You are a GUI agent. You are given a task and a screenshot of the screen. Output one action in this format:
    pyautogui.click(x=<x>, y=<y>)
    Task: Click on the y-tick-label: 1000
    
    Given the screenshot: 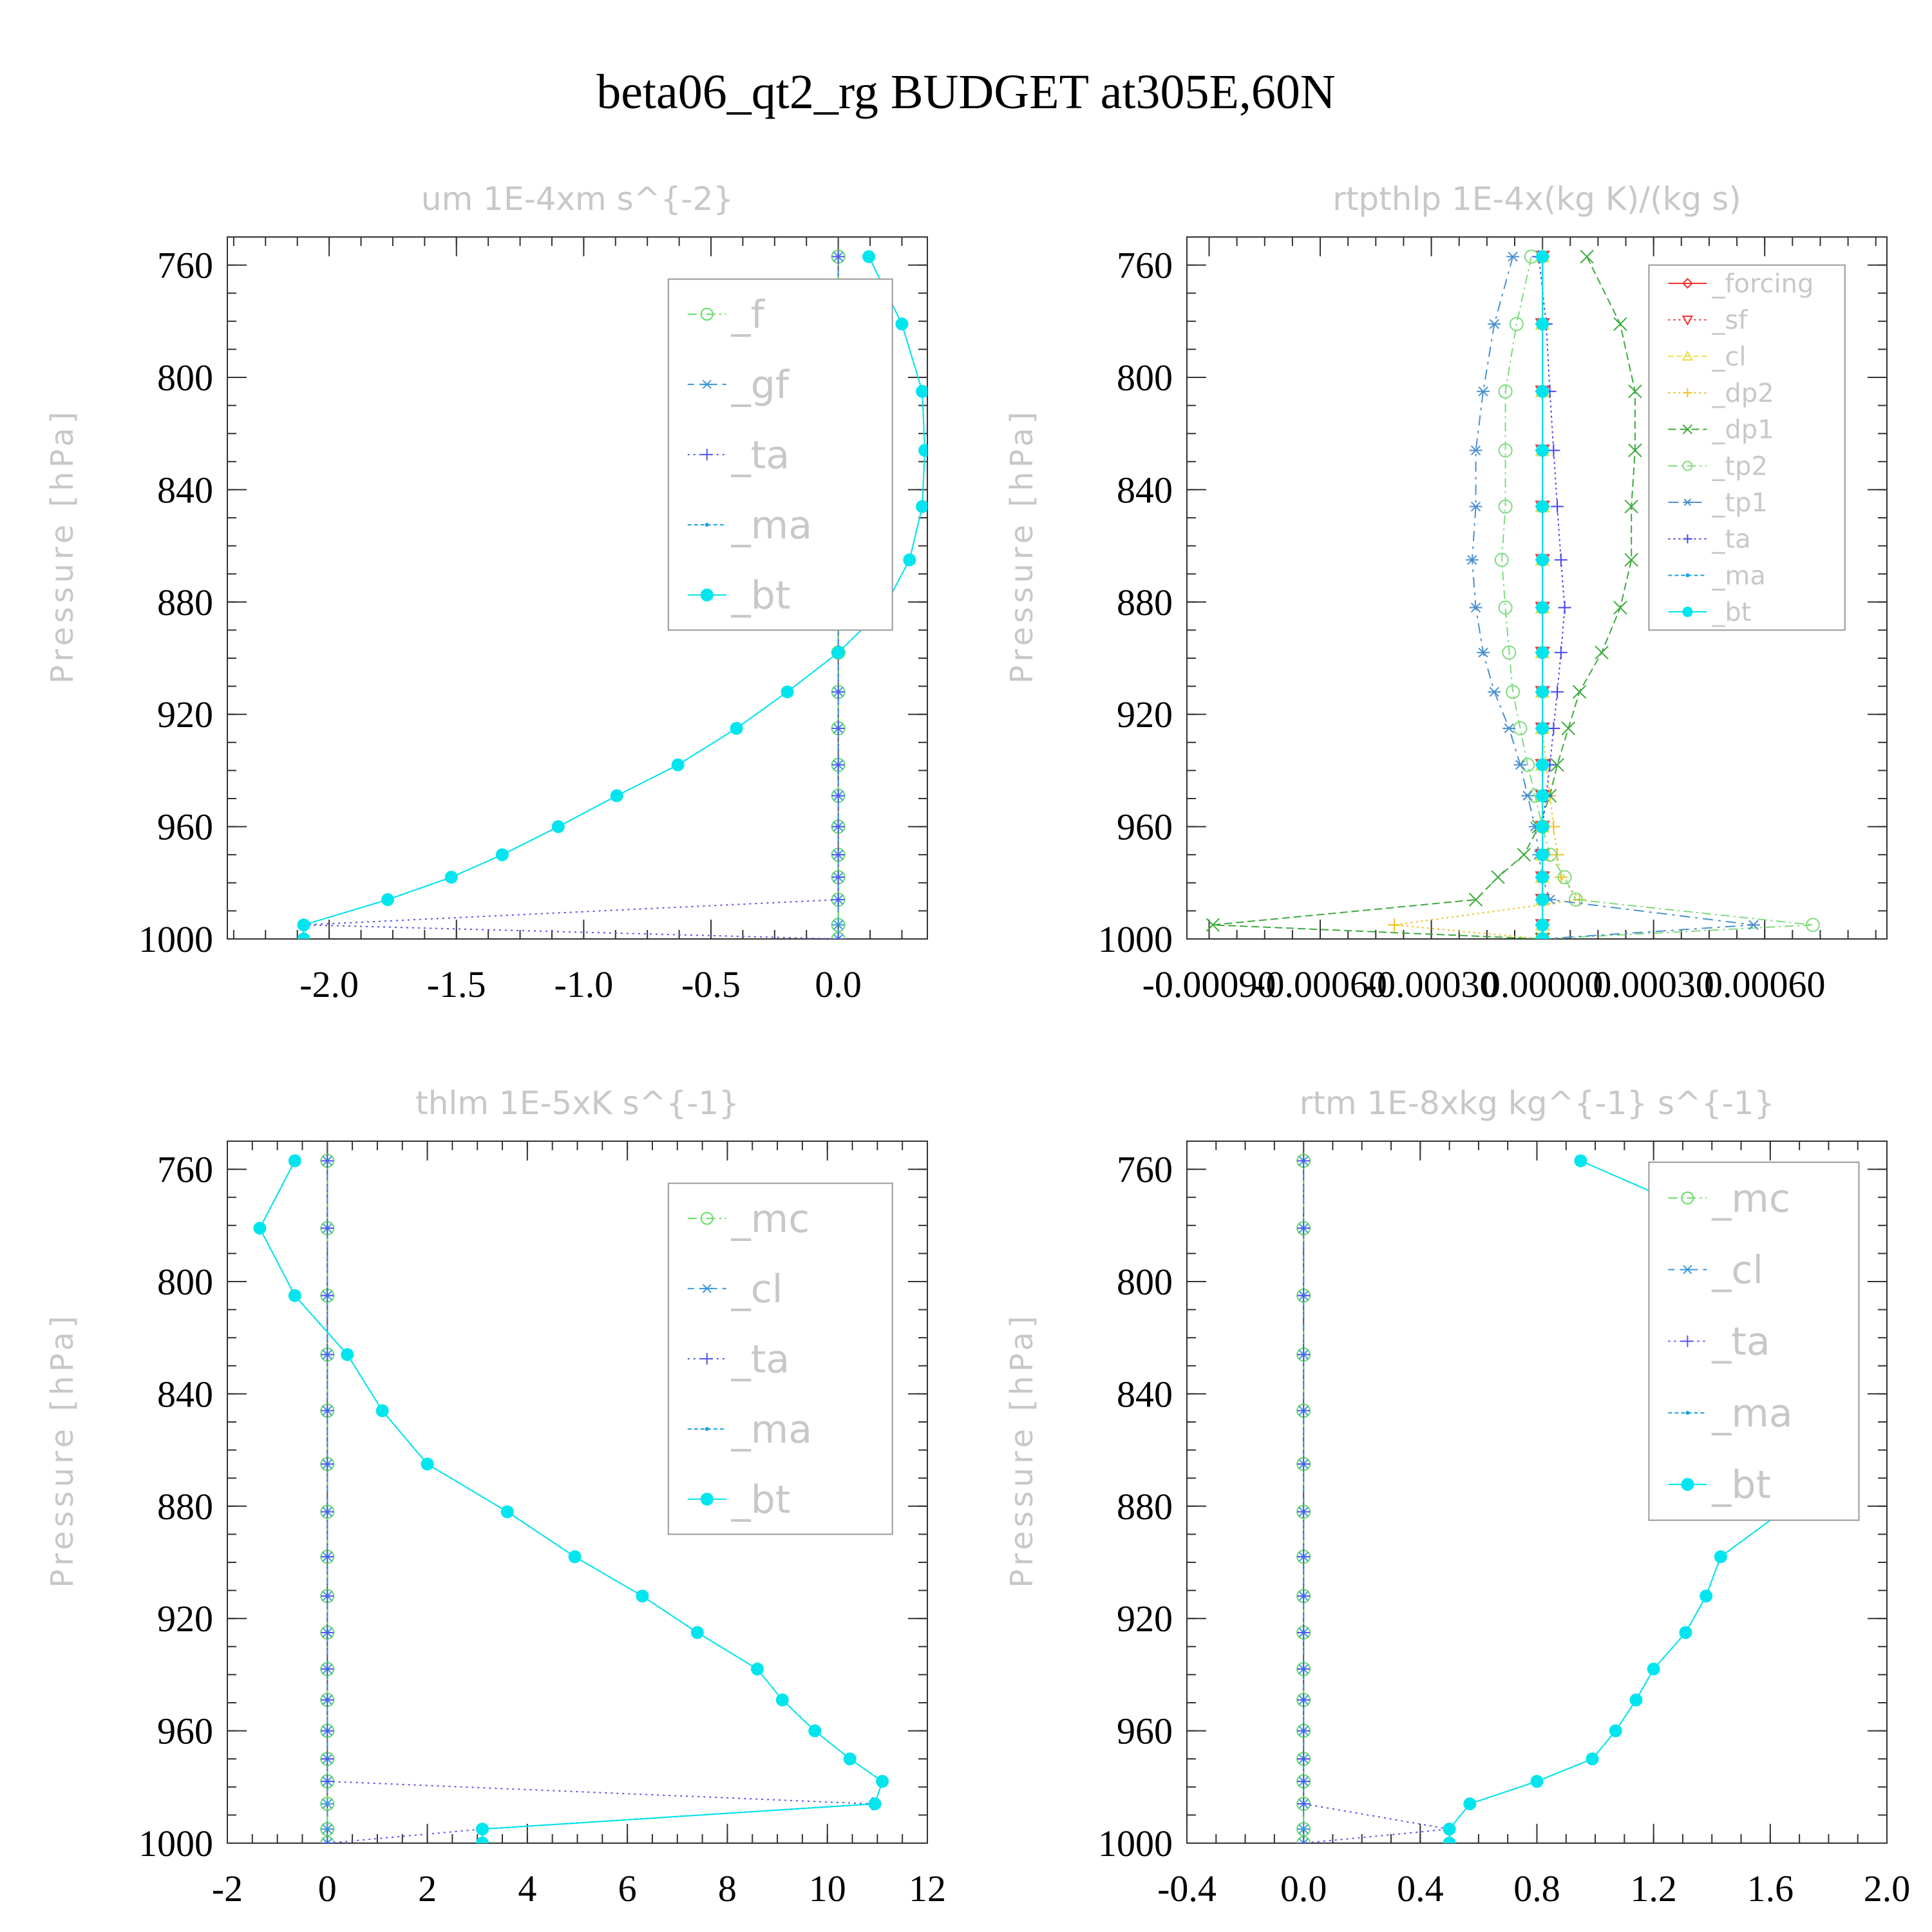 What is the action you would take?
    pyautogui.click(x=1135, y=939)
    